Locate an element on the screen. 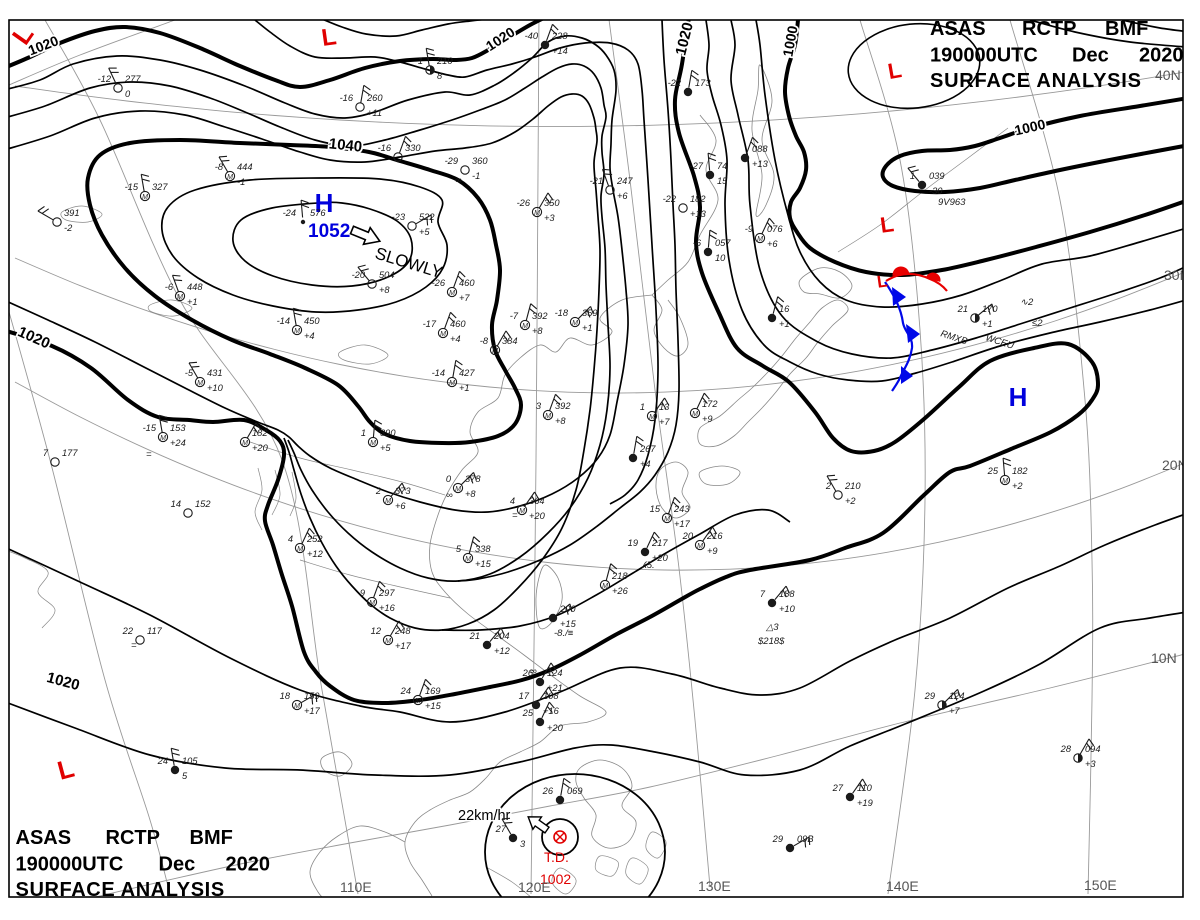  svg-text: 248 is located at coordinates (402, 631).